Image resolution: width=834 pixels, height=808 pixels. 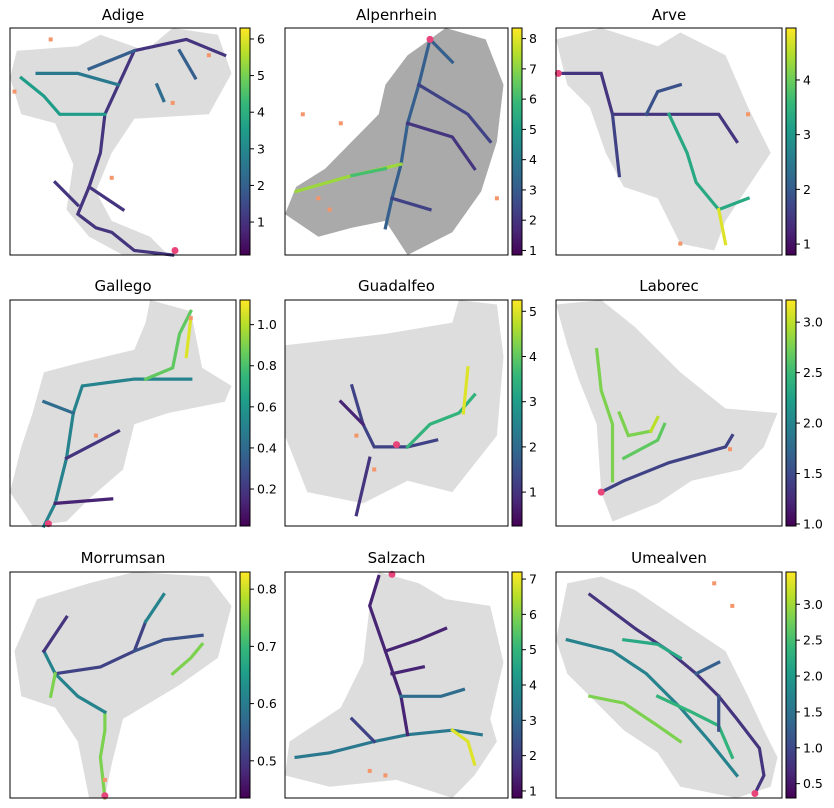 I want to click on panel-adige: Adige 1 2 3 4 5 6, so click(x=137, y=131).